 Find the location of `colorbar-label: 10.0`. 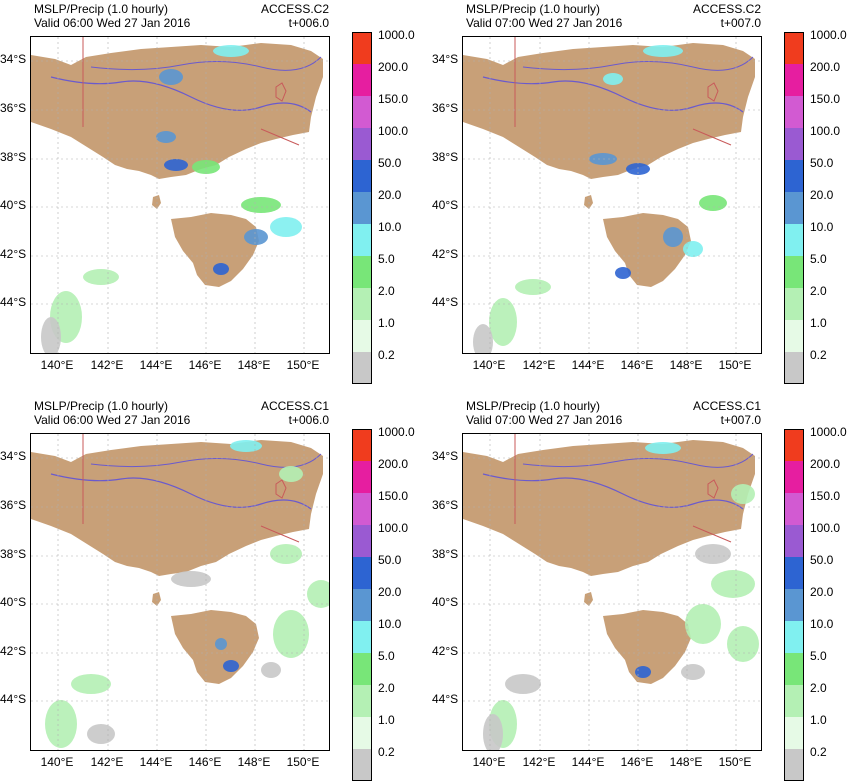

colorbar-label: 10.0 is located at coordinates (822, 227).